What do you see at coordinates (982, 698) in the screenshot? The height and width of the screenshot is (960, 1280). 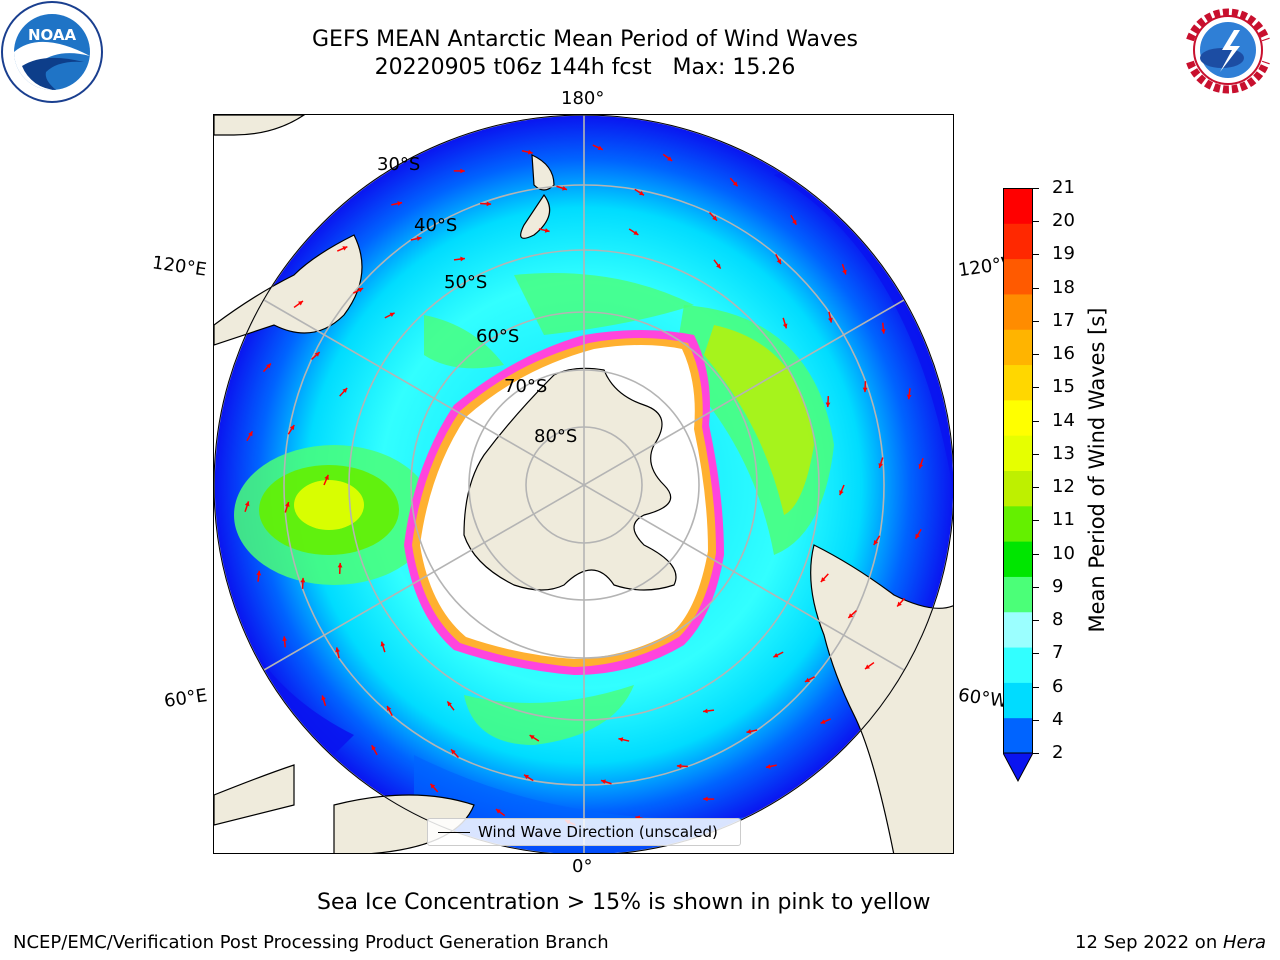 I see `lon-label-60w: 60°W` at bounding box center [982, 698].